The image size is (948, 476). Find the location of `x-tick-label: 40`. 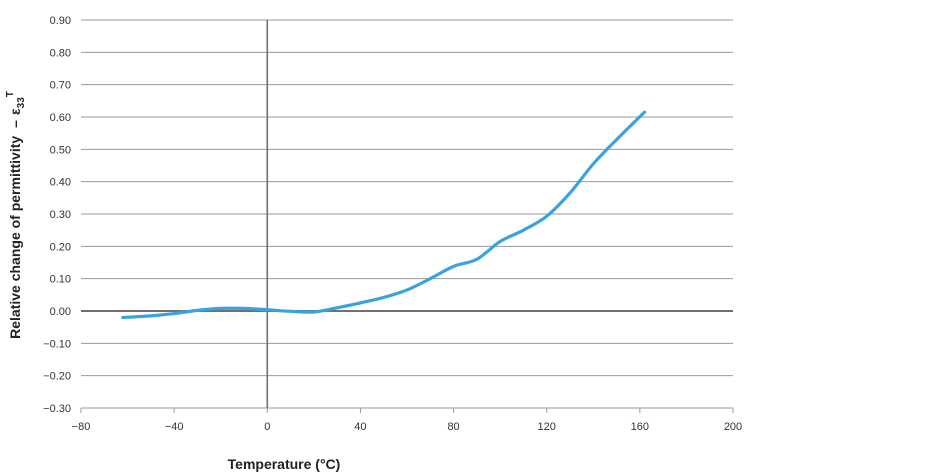

x-tick-label: 40 is located at coordinates (360, 427).